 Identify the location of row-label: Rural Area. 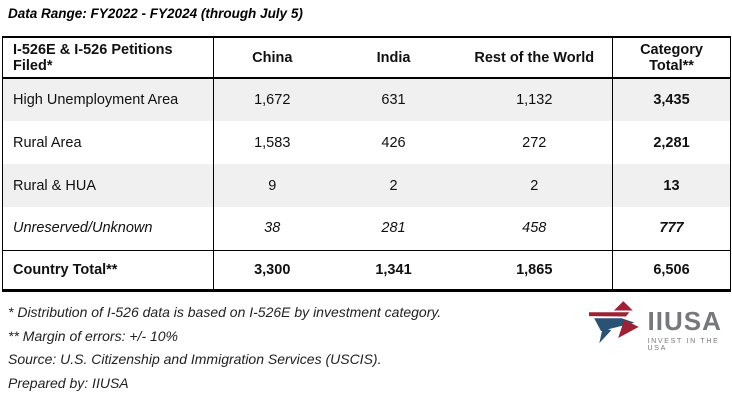
(108, 142).